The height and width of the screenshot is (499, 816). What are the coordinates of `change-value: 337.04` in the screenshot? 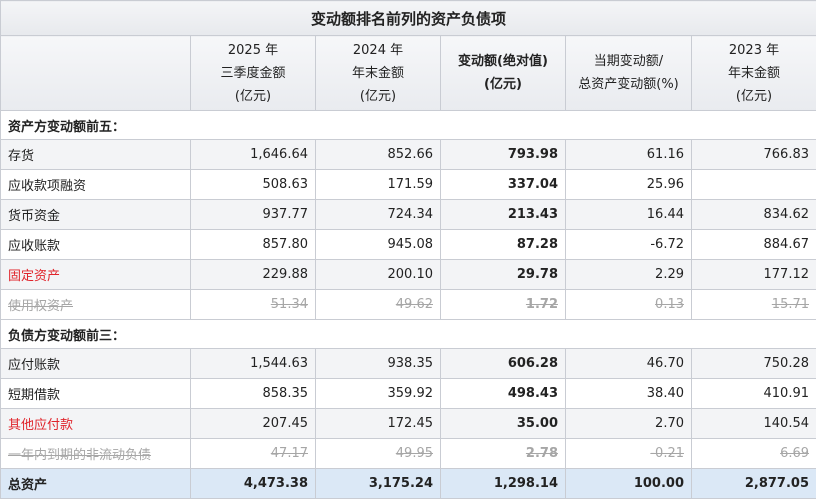 It's located at (503, 184).